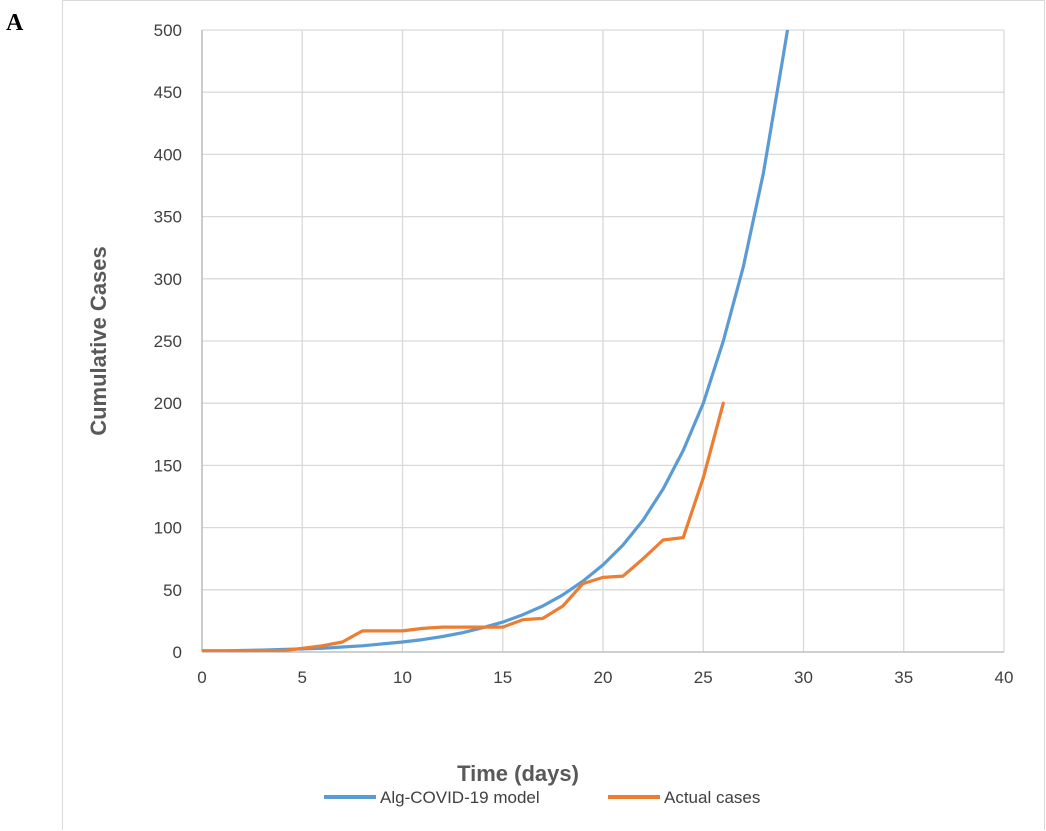  Describe the element at coordinates (168, 154) in the screenshot. I see `y-tick-label: 400` at that location.